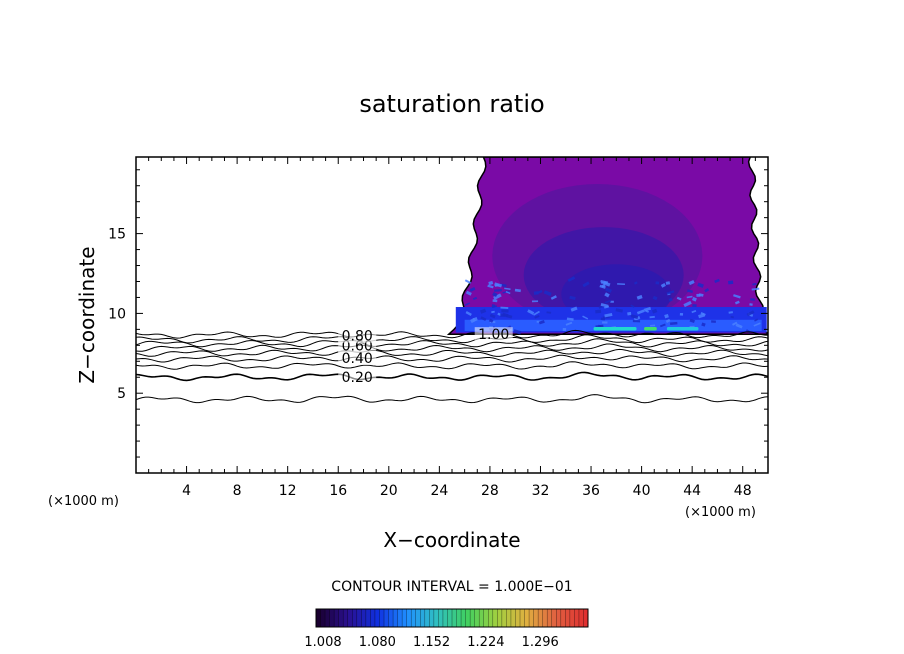 This screenshot has width=904, height=654. I want to click on x-tick-label: 24, so click(439, 491).